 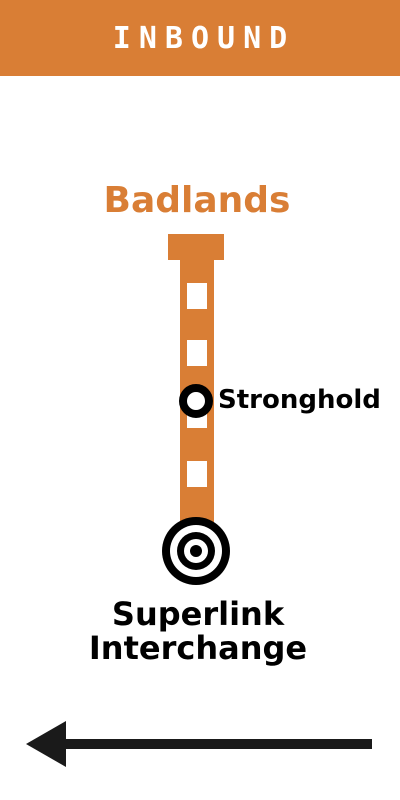 I want to click on station-marker, so click(x=196, y=401).